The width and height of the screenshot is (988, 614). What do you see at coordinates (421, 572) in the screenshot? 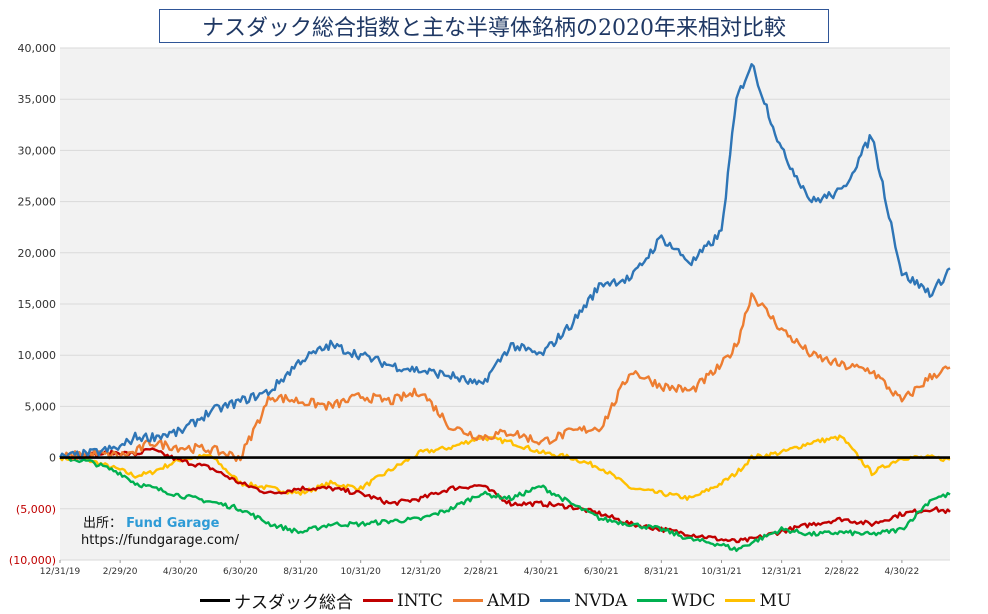
I see `x-tick-label: 12/31/20` at bounding box center [421, 572].